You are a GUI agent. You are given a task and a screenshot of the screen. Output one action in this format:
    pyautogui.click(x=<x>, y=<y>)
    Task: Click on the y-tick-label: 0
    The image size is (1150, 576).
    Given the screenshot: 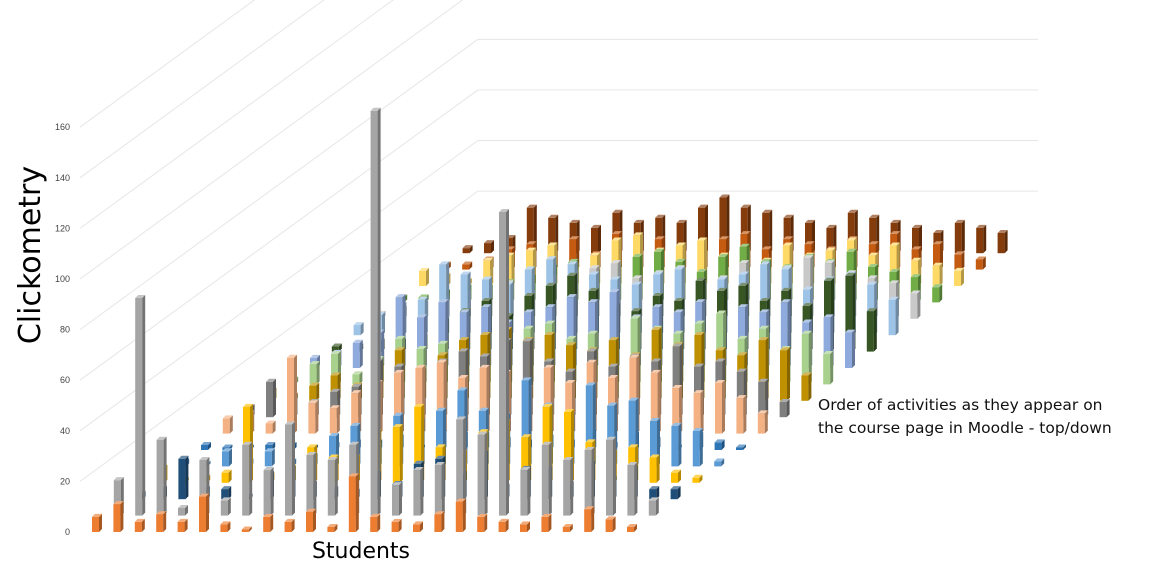 What is the action you would take?
    pyautogui.click(x=67, y=532)
    